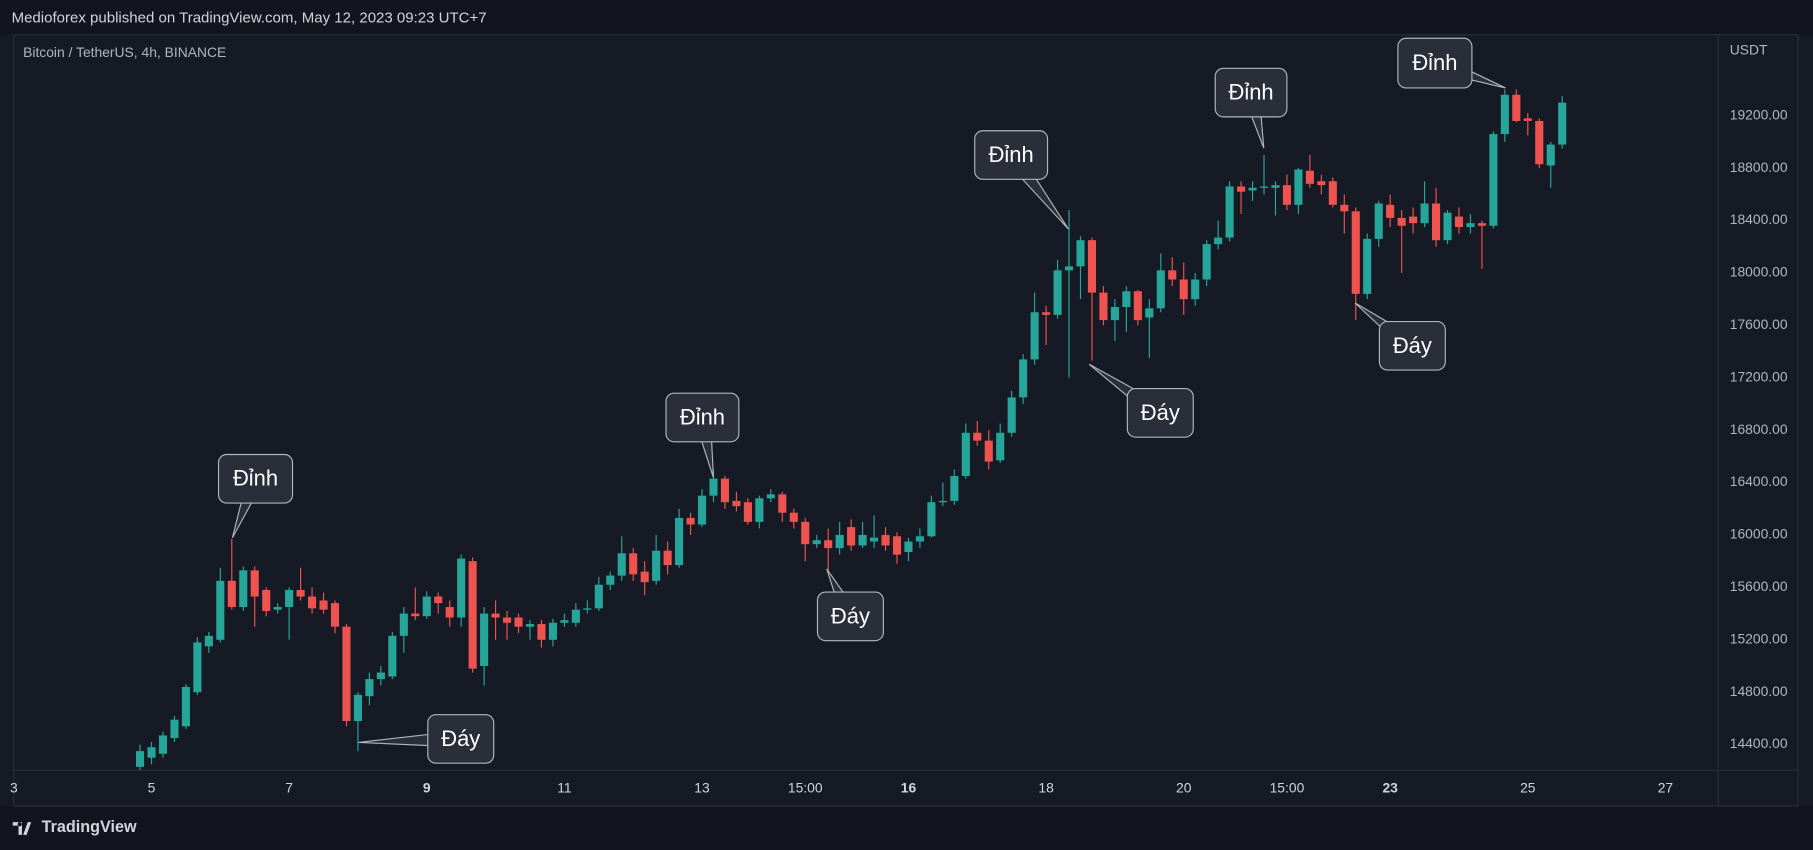 The image size is (1813, 850). I want to click on x-tick-label: 11, so click(564, 787).